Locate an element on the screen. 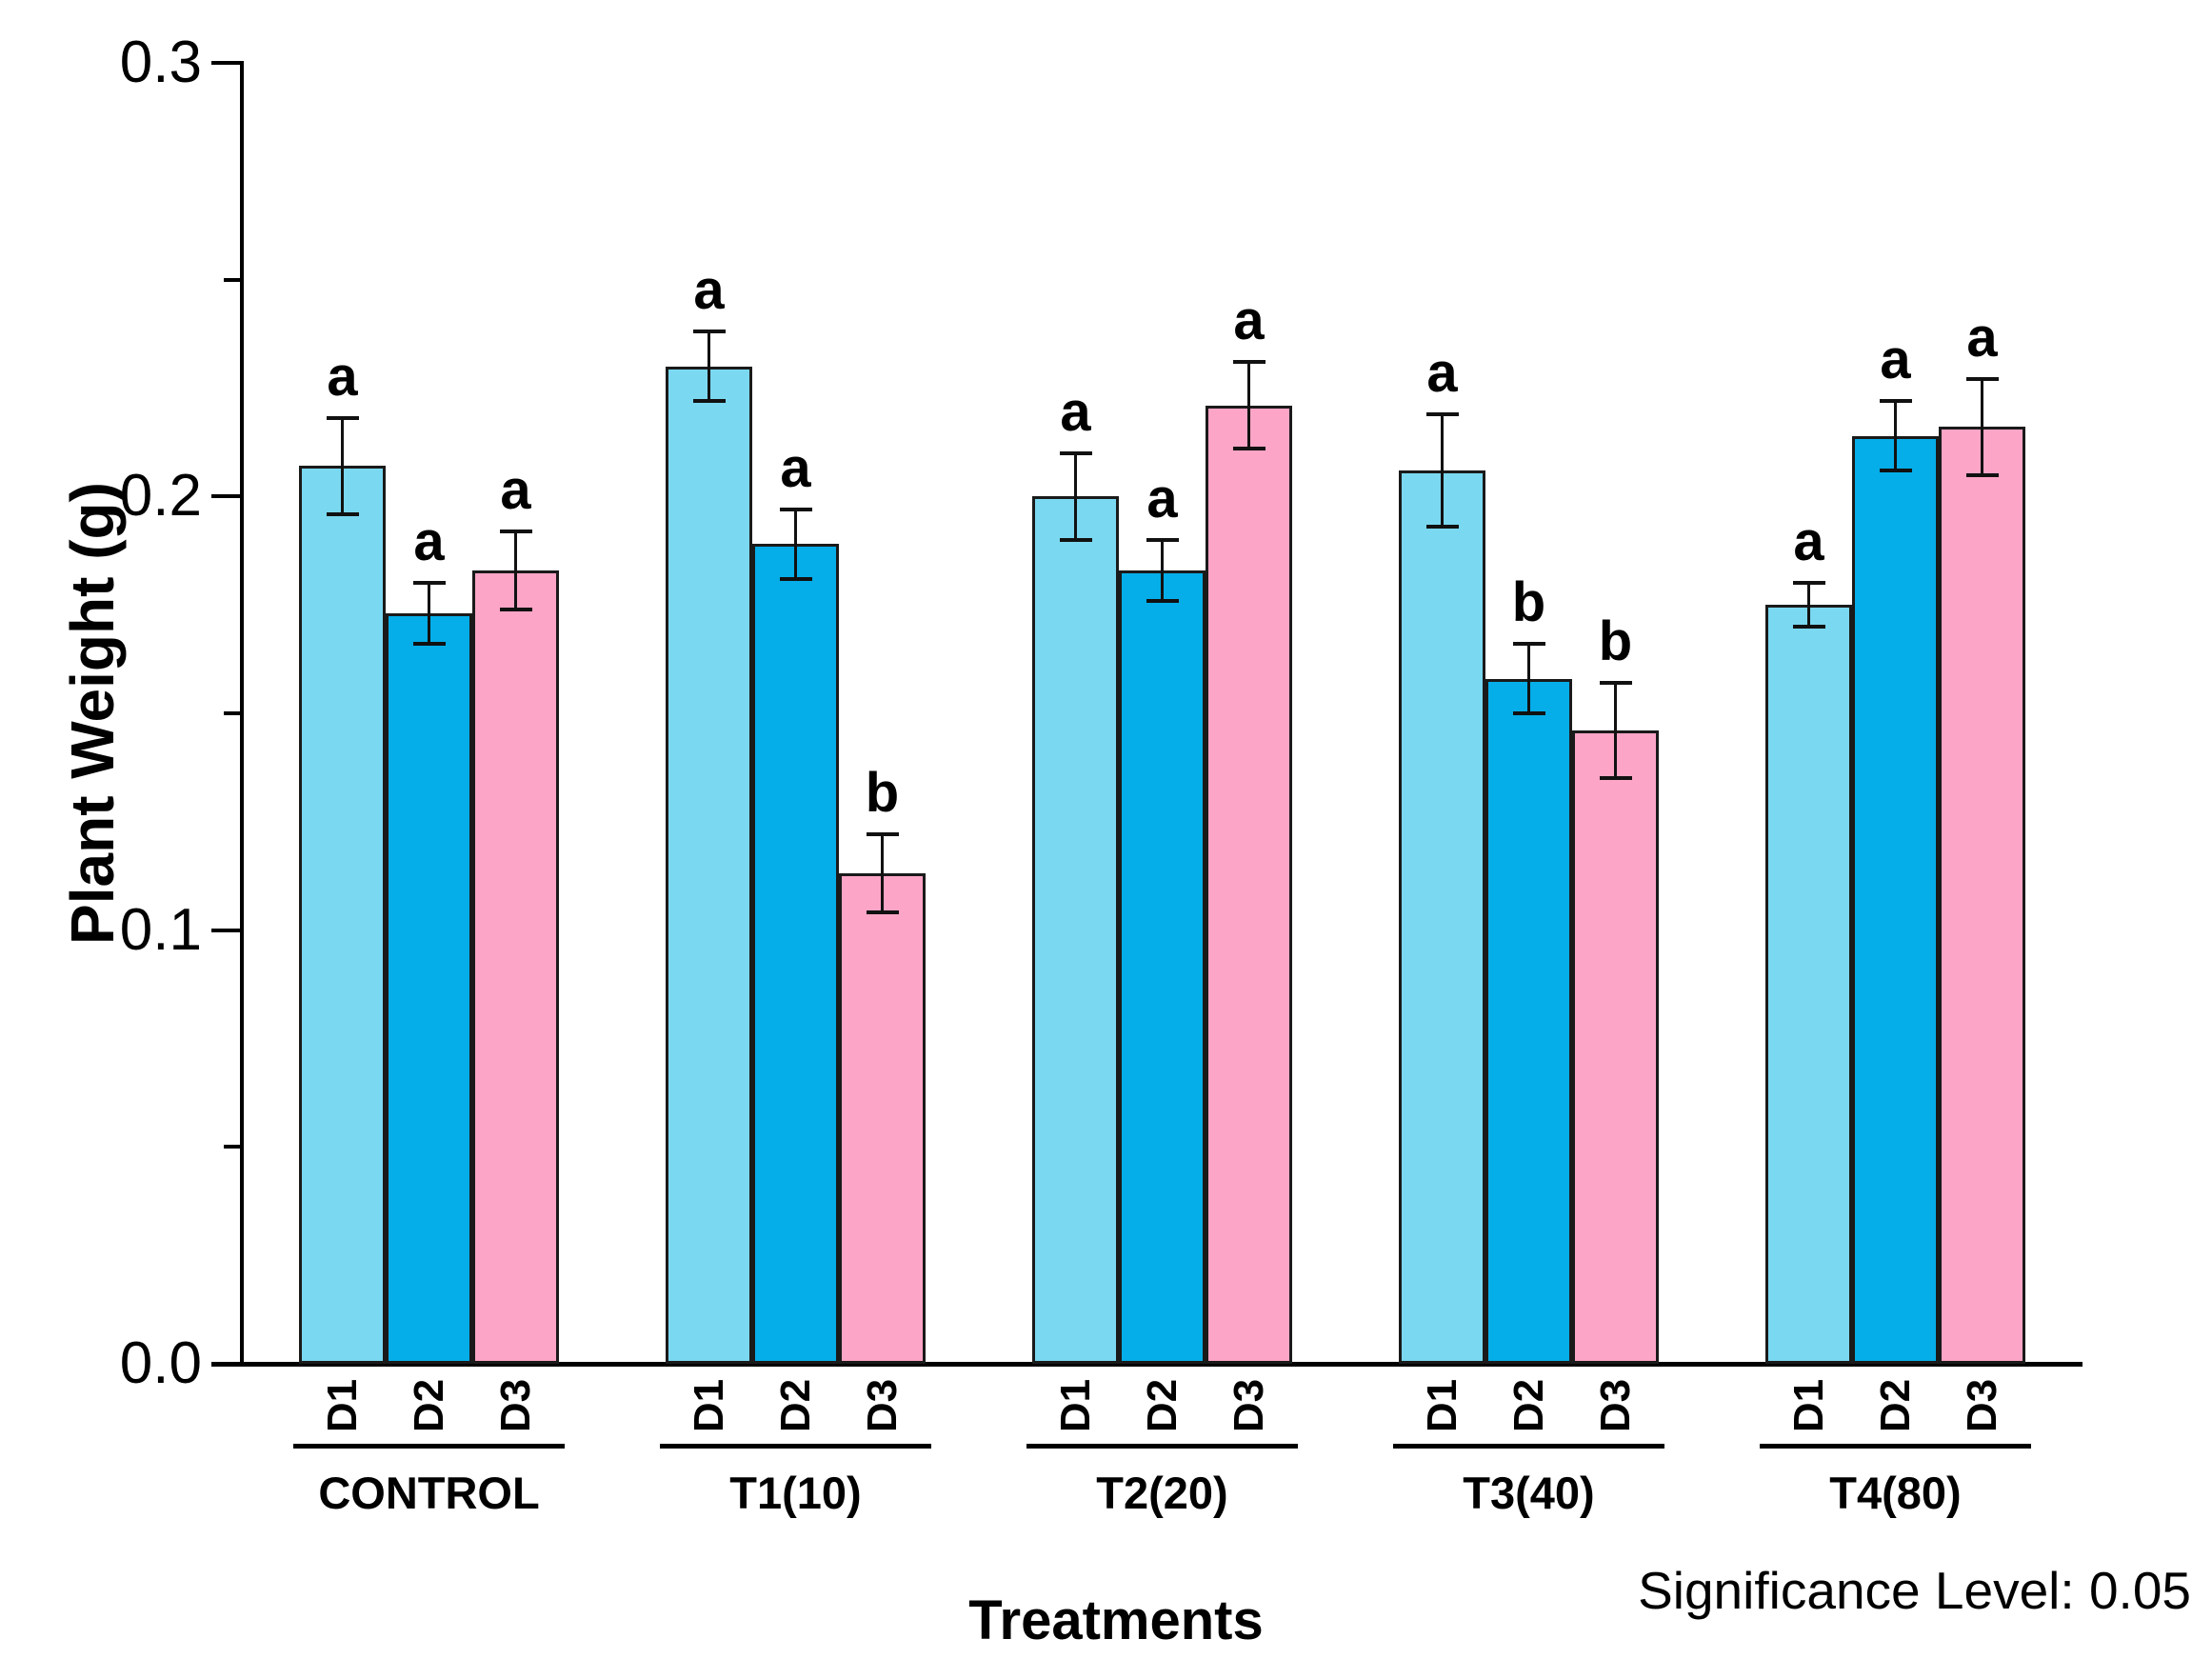  y-tick-label: 0.0 is located at coordinates (160, 1363).